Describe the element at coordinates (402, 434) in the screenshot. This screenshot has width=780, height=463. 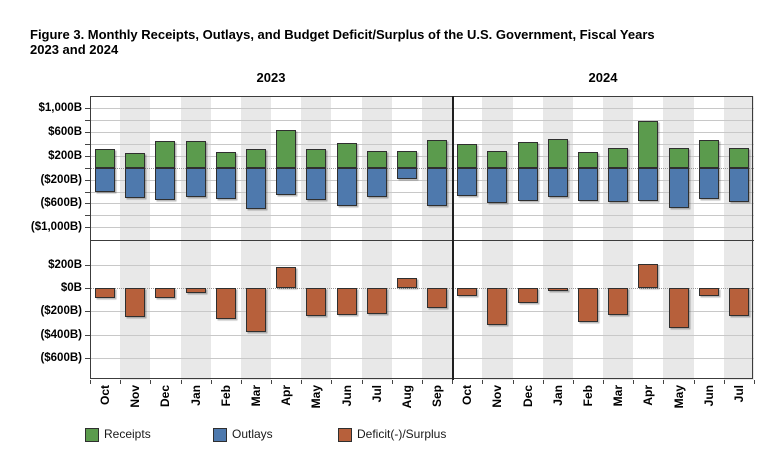
I see `legend-label-deficit-surplus: Deficit(-)/Surplus` at that location.